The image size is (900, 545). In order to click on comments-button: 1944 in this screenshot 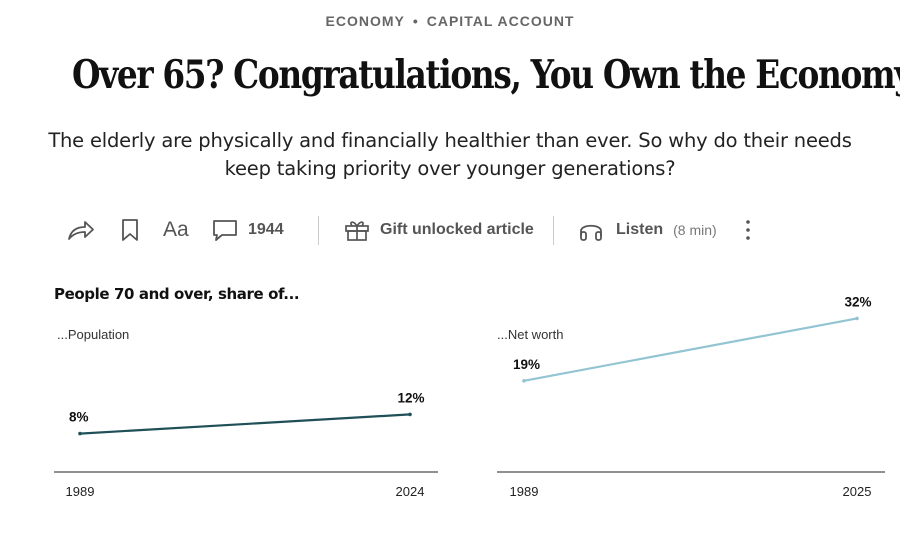, I will do `click(248, 230)`.